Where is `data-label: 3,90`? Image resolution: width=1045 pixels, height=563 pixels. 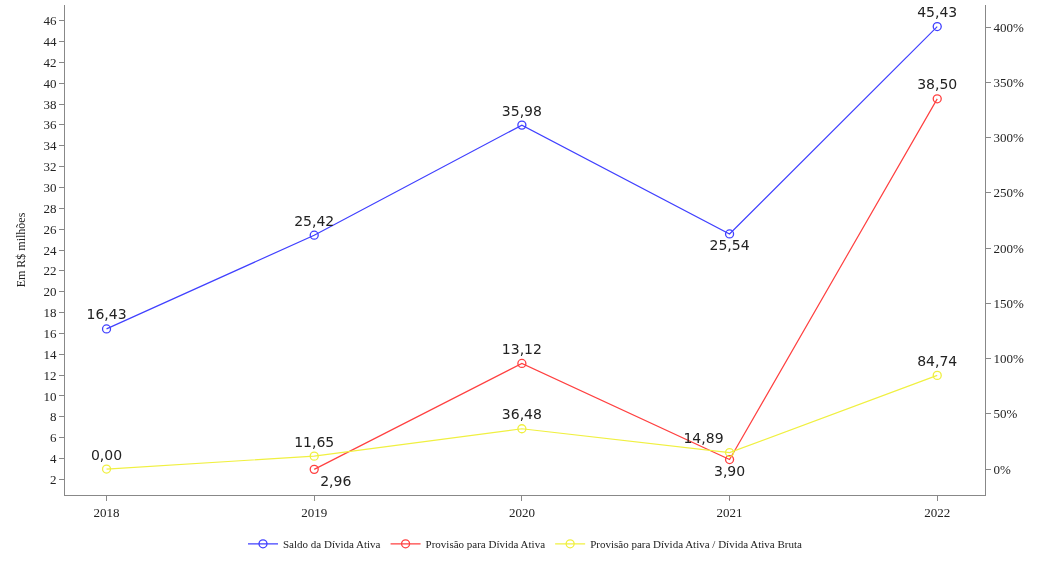 data-label: 3,90 is located at coordinates (729, 471).